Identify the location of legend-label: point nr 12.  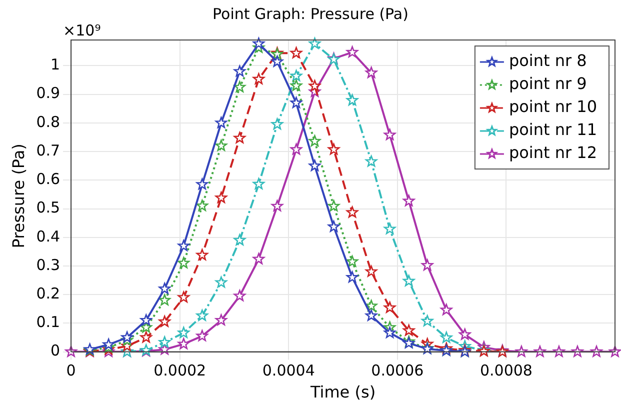
(553, 152).